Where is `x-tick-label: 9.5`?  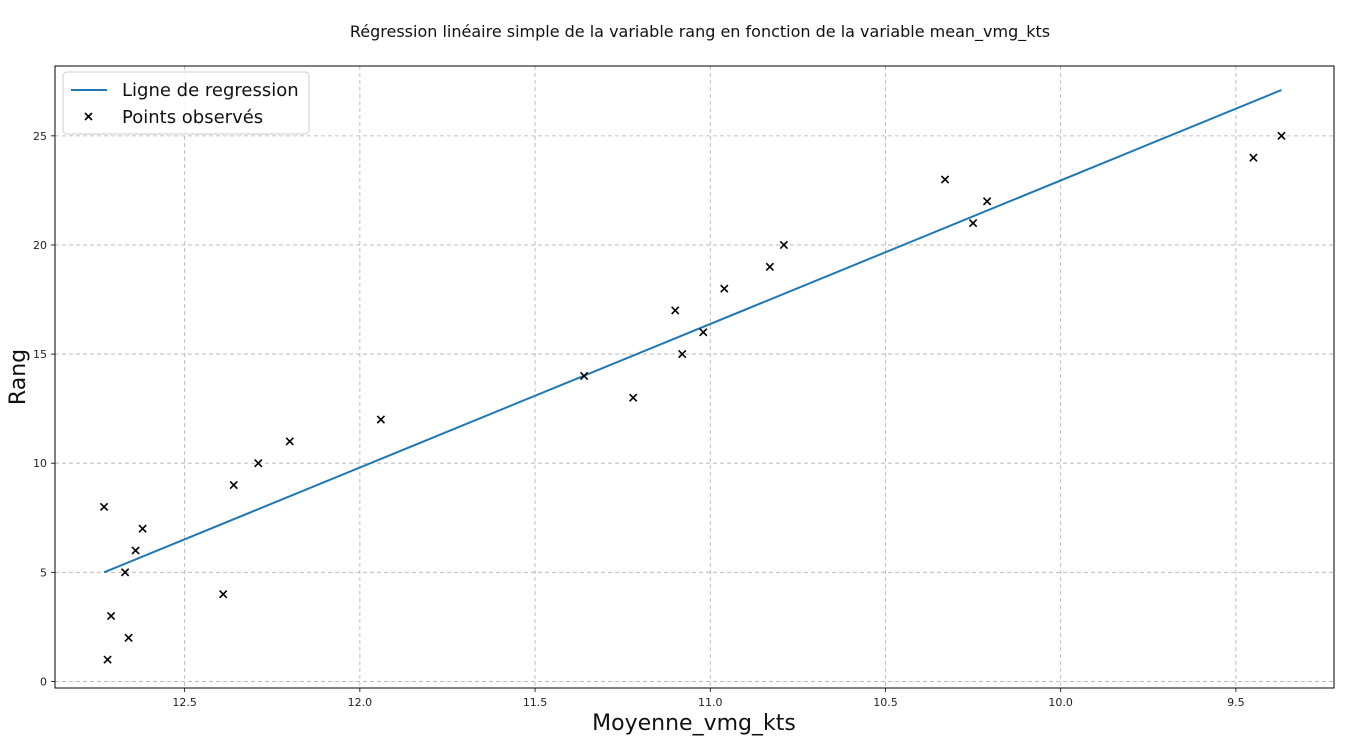 x-tick-label: 9.5 is located at coordinates (1236, 702).